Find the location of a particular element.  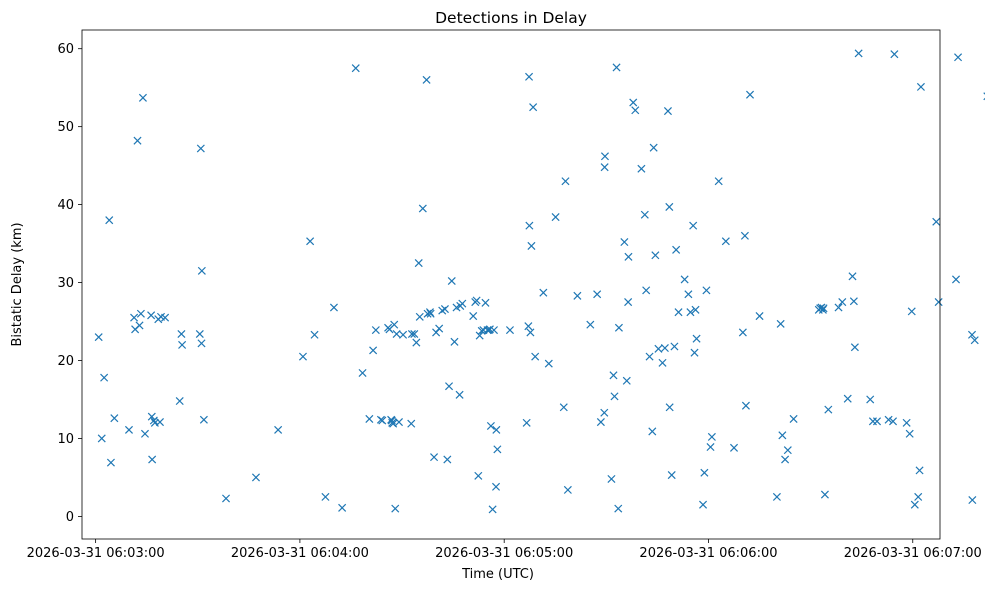

x-tick-label: 2026-03-31 06:04:00 is located at coordinates (300, 553).